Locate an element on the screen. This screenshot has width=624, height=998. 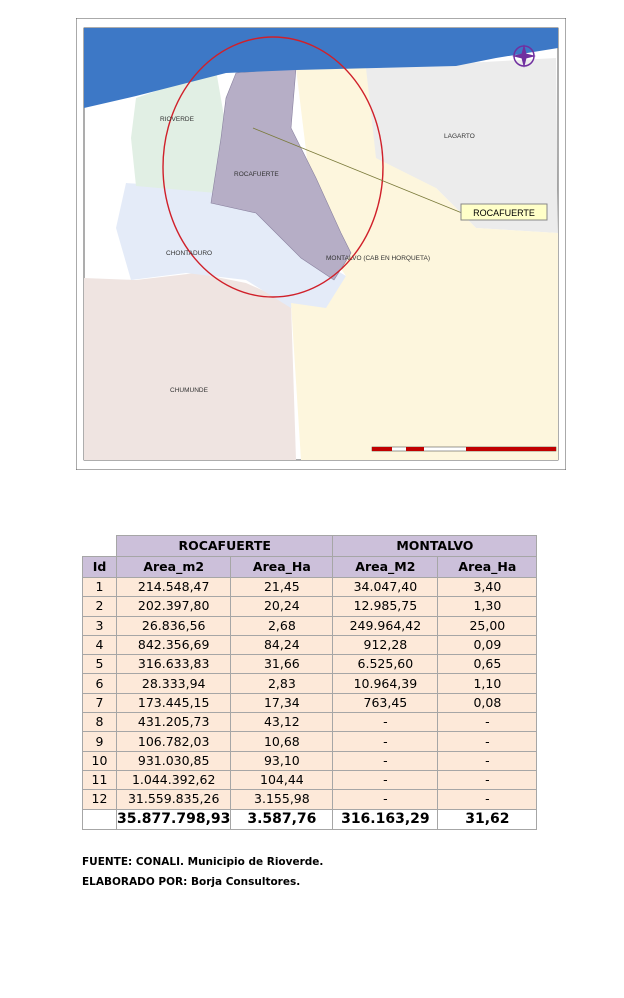
cell: 28.333,94 is located at coordinates (173, 683).